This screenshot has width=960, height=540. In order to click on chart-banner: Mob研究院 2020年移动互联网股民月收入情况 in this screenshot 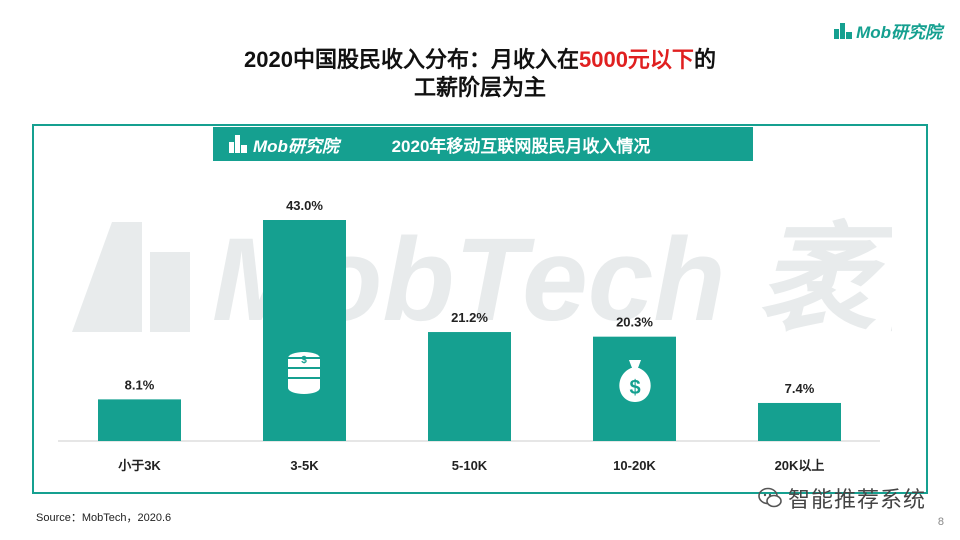, I will do `click(483, 144)`.